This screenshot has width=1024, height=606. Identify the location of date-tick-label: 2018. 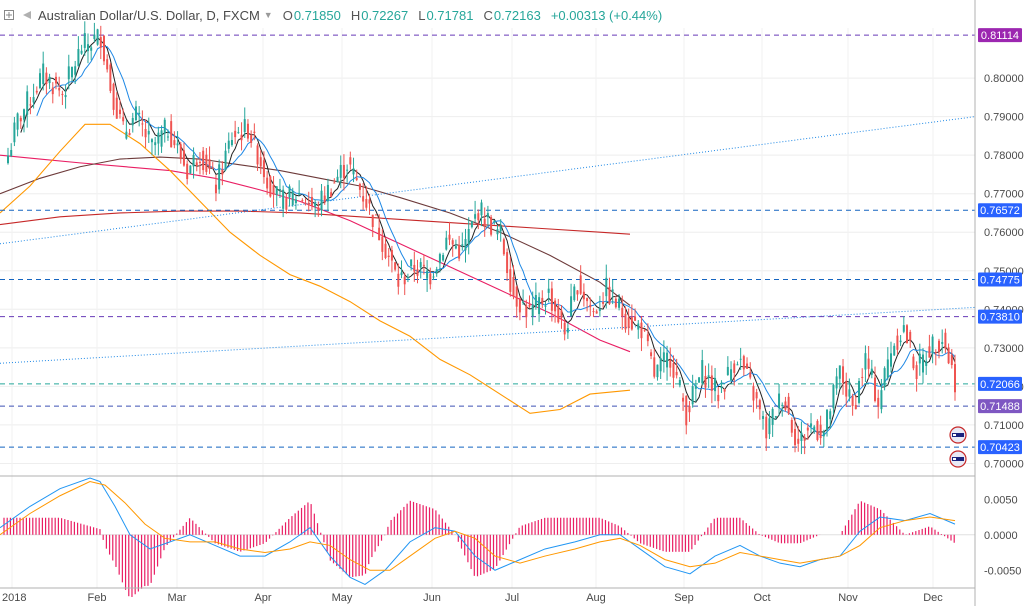
(14, 598).